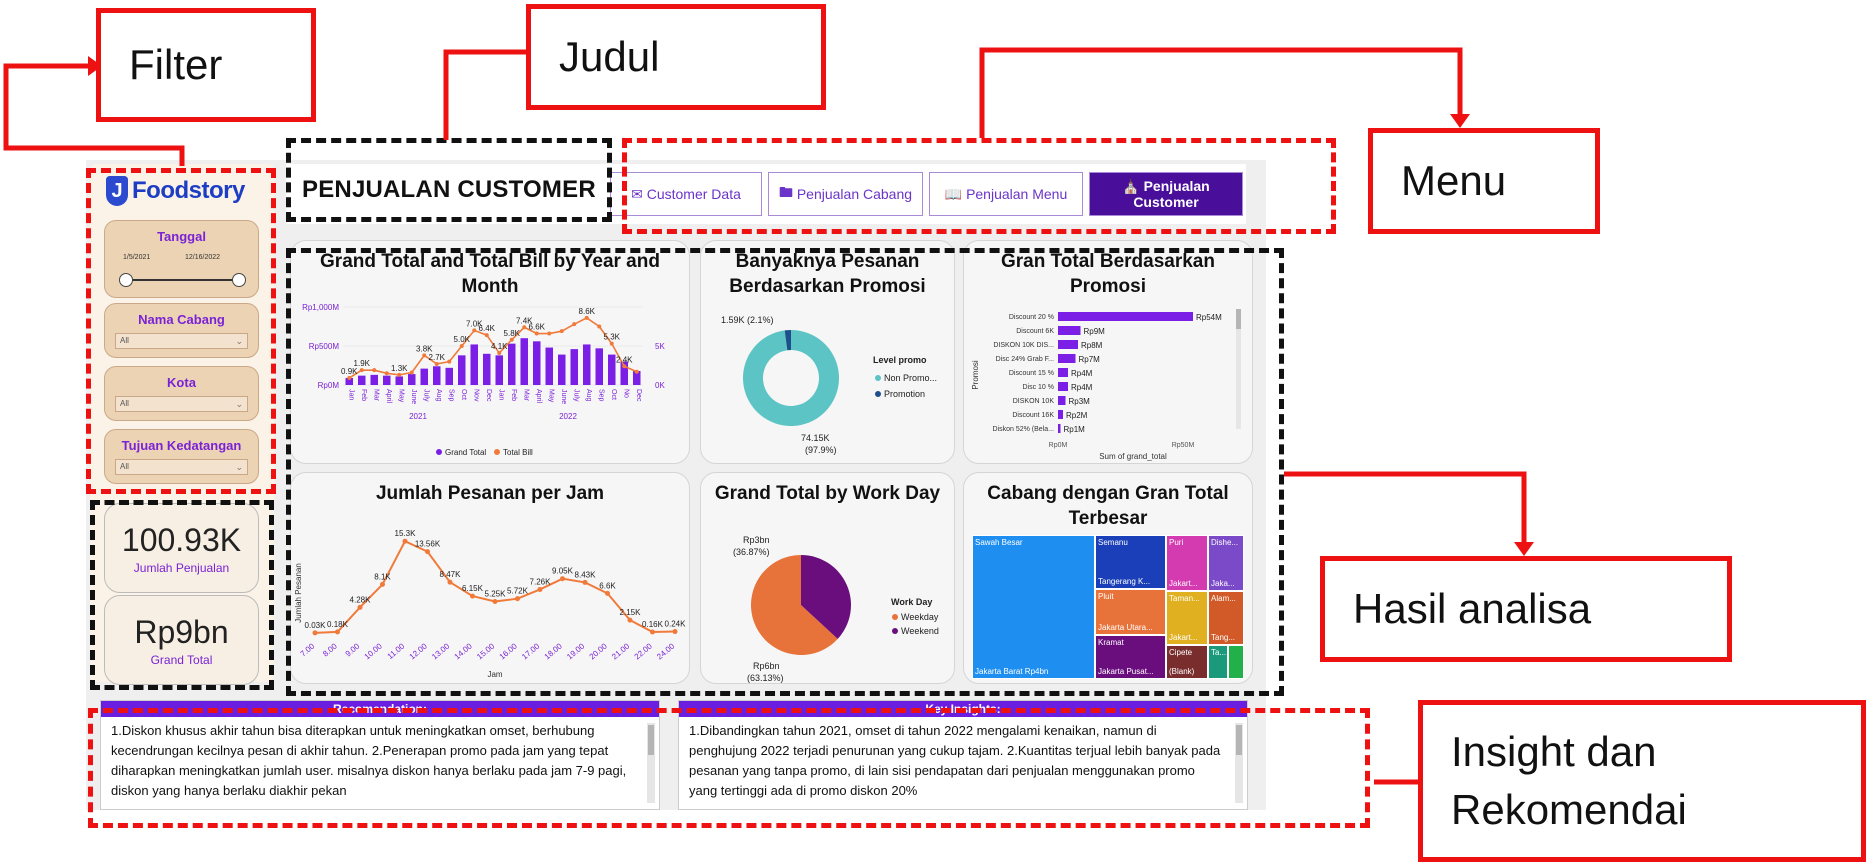 The width and height of the screenshot is (1873, 866). Describe the element at coordinates (181, 341) in the screenshot. I see `cabang-dropdown: All ⌄` at that location.